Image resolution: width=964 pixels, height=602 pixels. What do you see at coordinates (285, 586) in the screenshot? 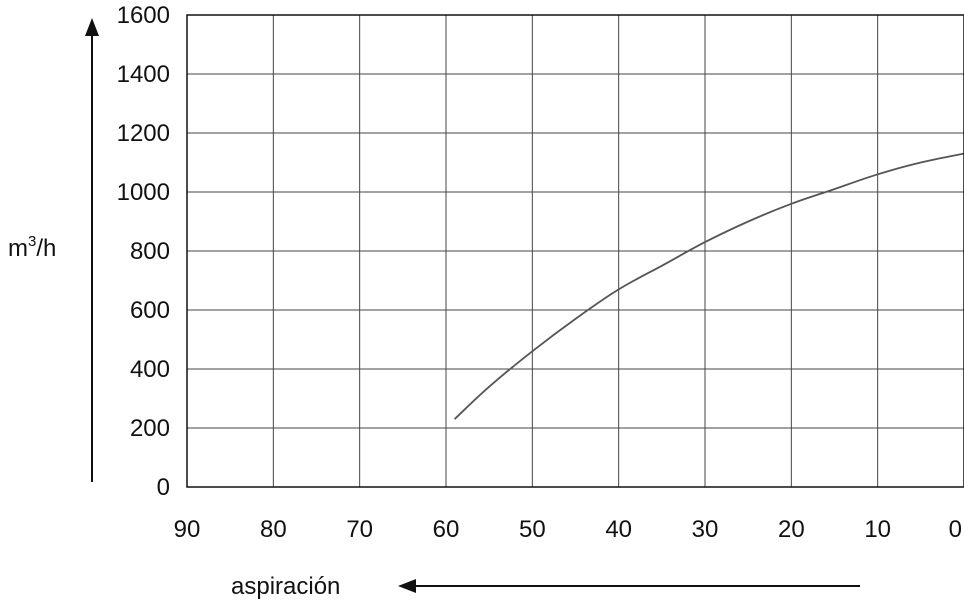
I see `x-axis-label: aspiración` at bounding box center [285, 586].